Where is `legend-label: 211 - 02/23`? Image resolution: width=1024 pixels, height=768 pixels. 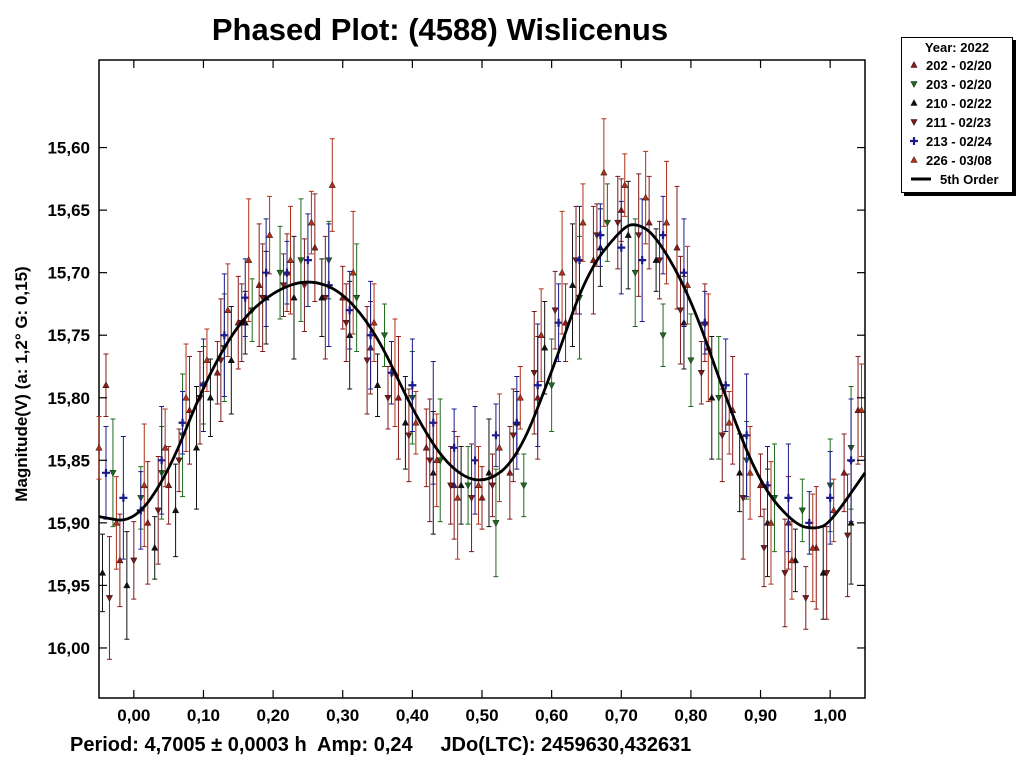 legend-label: 211 - 02/23 is located at coordinates (959, 122).